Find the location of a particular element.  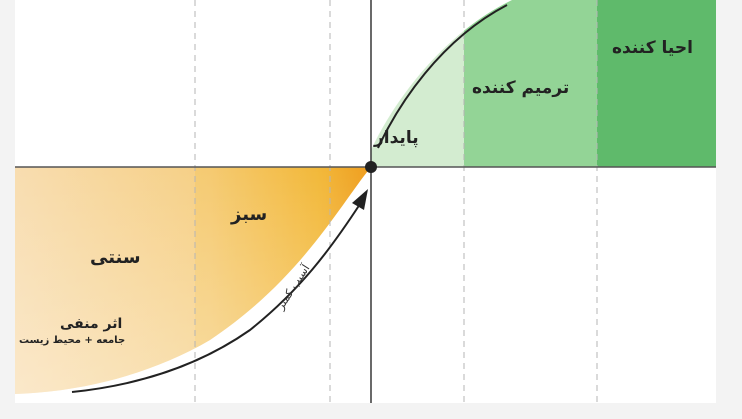

curve-upper is located at coordinates (442, 76).